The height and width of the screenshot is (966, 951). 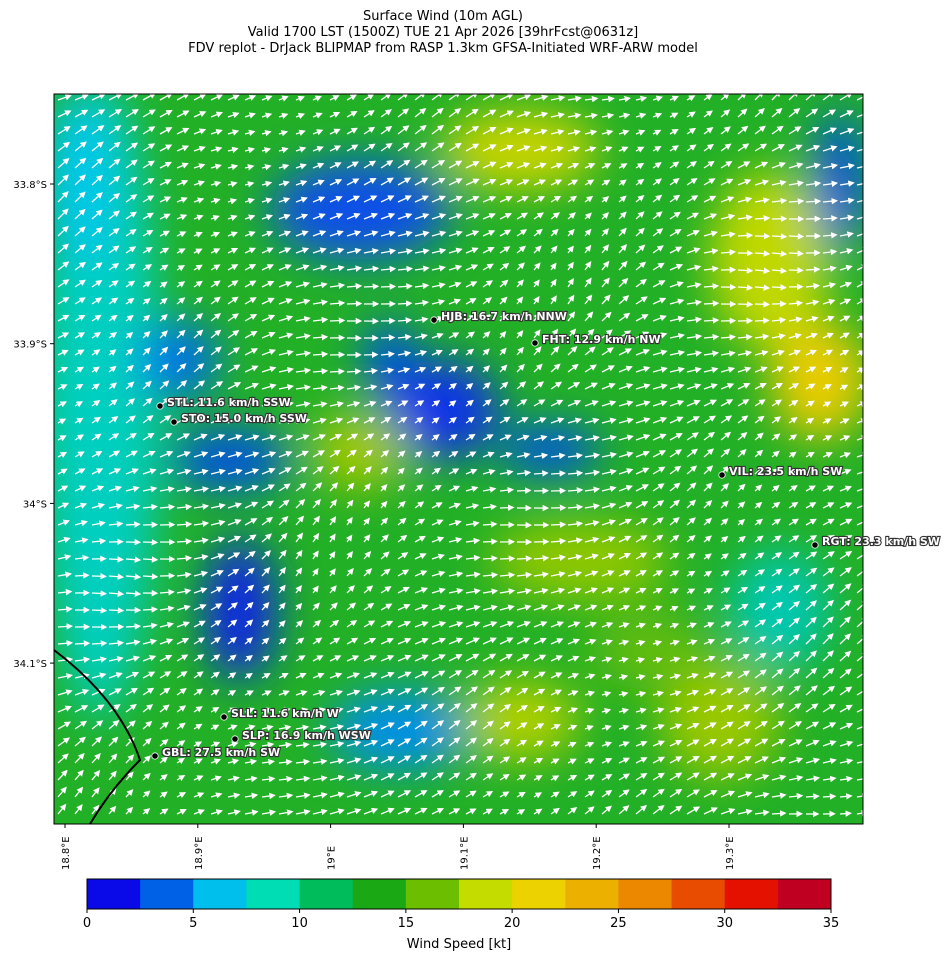 What do you see at coordinates (30, 185) in the screenshot?
I see `y-tick-label: 33.8°S` at bounding box center [30, 185].